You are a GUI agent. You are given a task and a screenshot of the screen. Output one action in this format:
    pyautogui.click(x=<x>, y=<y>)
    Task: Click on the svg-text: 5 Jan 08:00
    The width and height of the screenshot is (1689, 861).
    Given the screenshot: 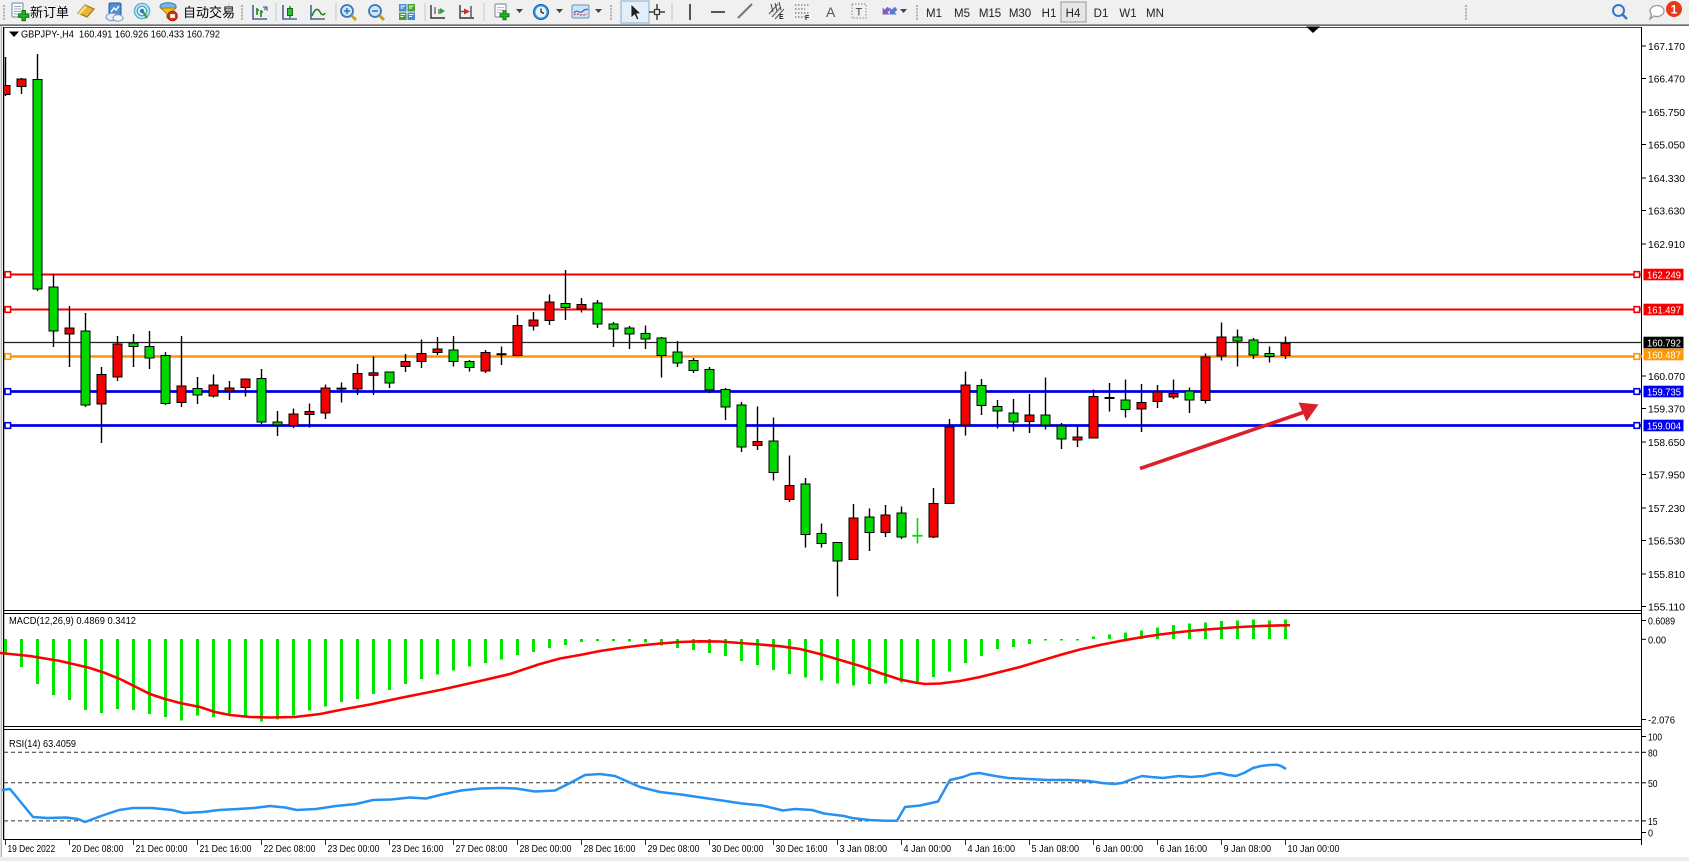 What is the action you would take?
    pyautogui.click(x=1056, y=849)
    